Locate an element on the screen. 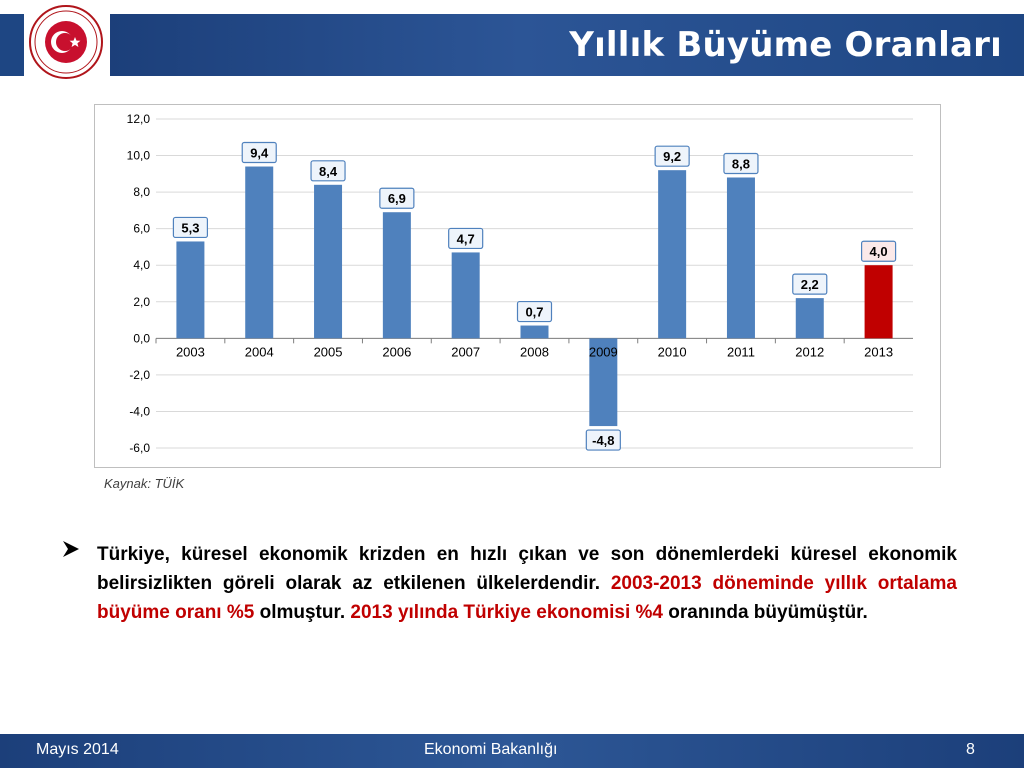 The height and width of the screenshot is (768, 1024). bar-2012 is located at coordinates (809, 318).